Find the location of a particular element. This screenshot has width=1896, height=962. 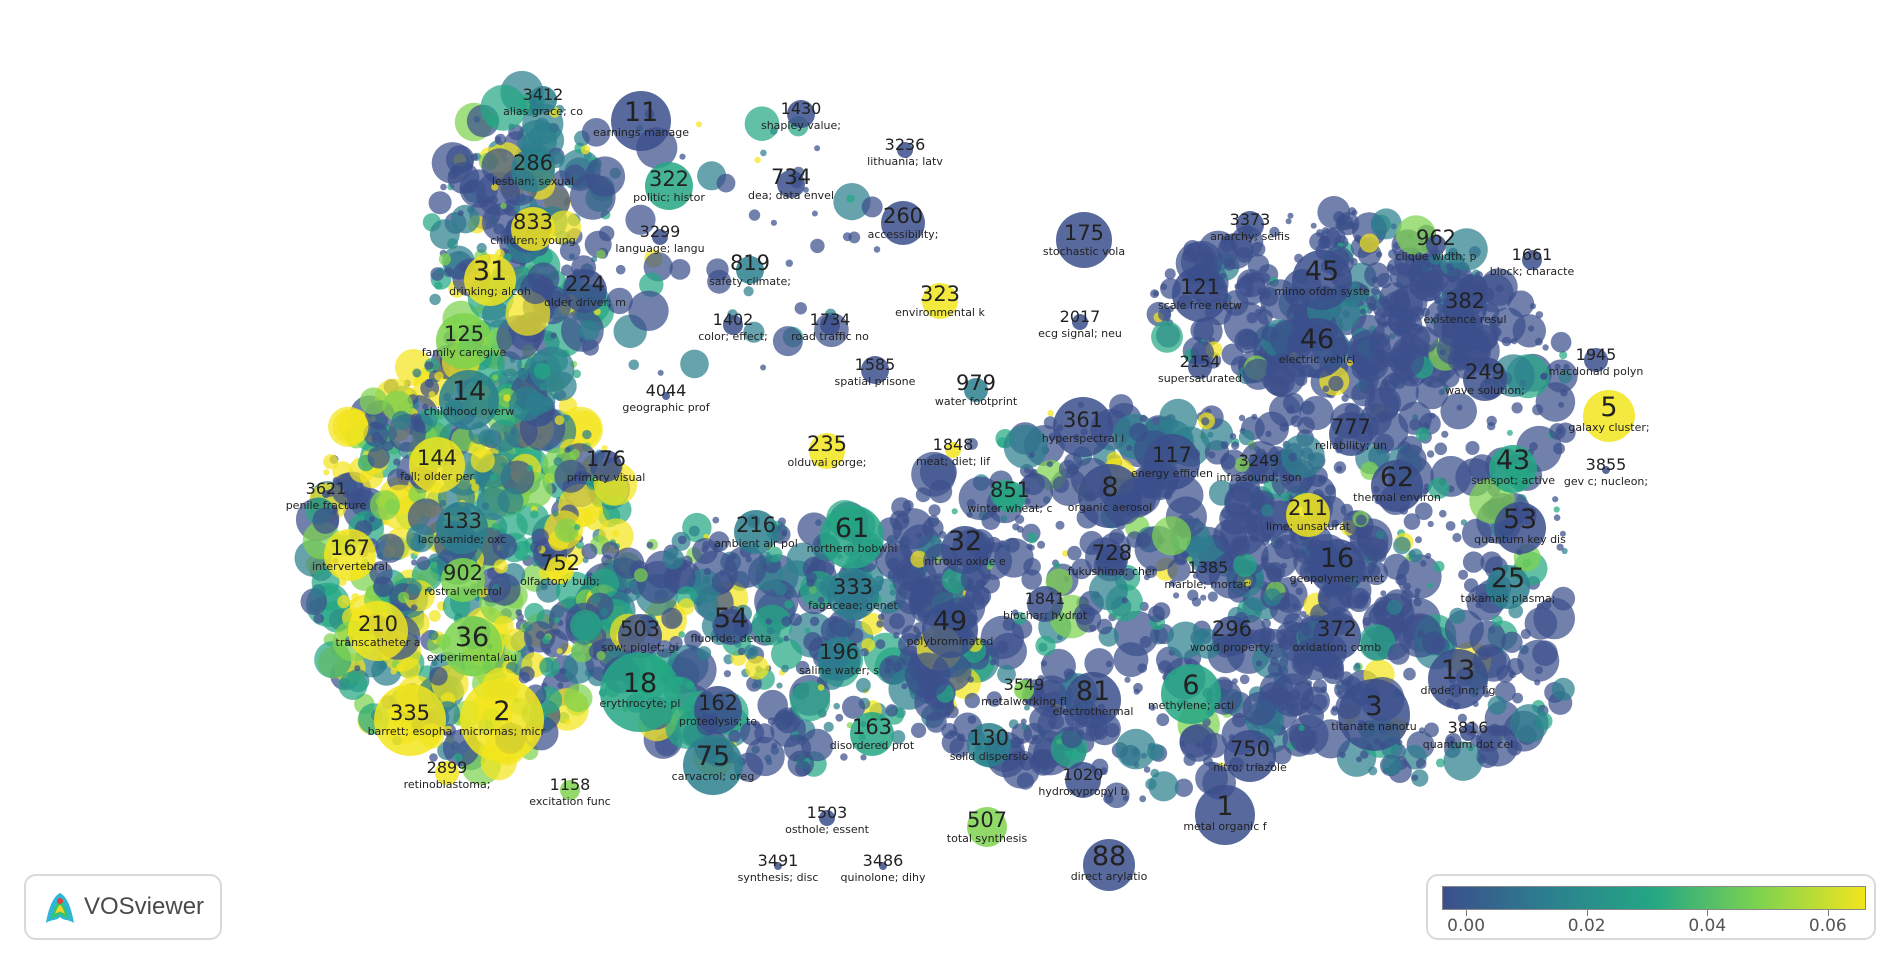

vosviewer-brand: VOSviewer is located at coordinates (123, 907).